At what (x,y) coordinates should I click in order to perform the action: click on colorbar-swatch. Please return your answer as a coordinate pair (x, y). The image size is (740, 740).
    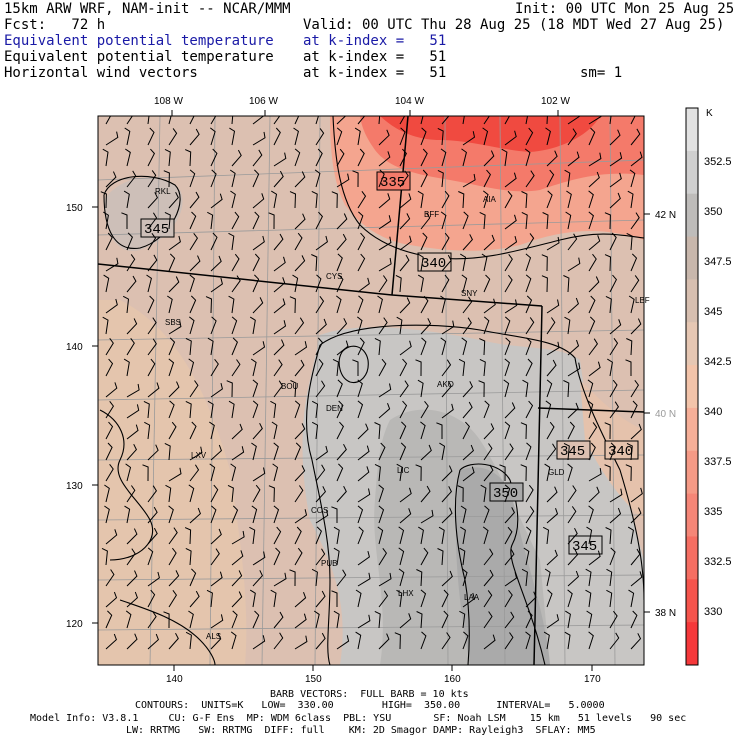
    Looking at the image, I should click on (692, 515).